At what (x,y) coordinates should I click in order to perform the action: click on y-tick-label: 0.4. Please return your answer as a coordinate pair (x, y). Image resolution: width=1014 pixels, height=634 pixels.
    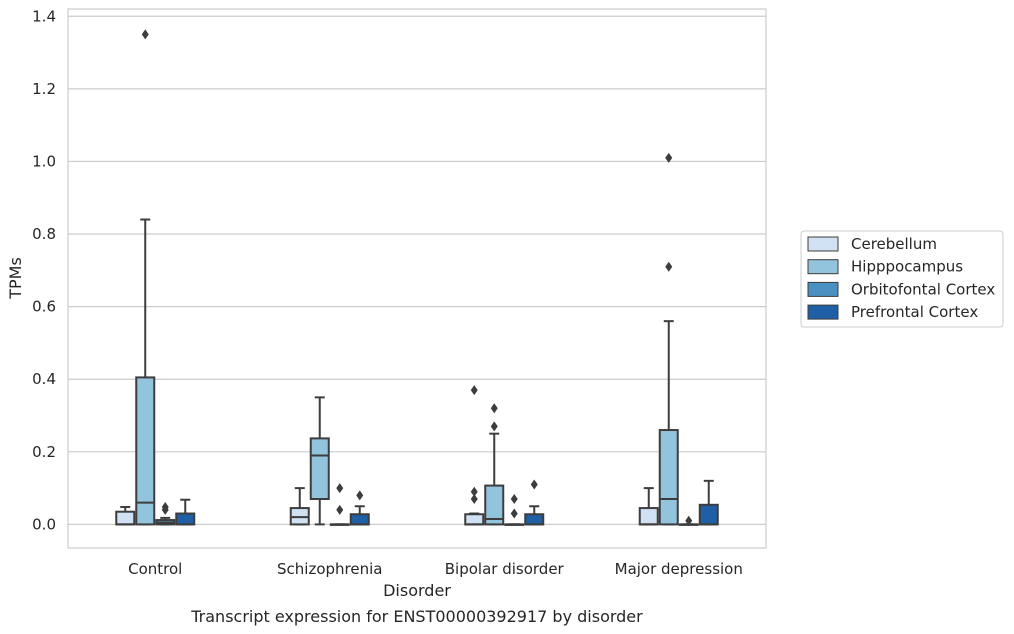
    Looking at the image, I should click on (44, 379).